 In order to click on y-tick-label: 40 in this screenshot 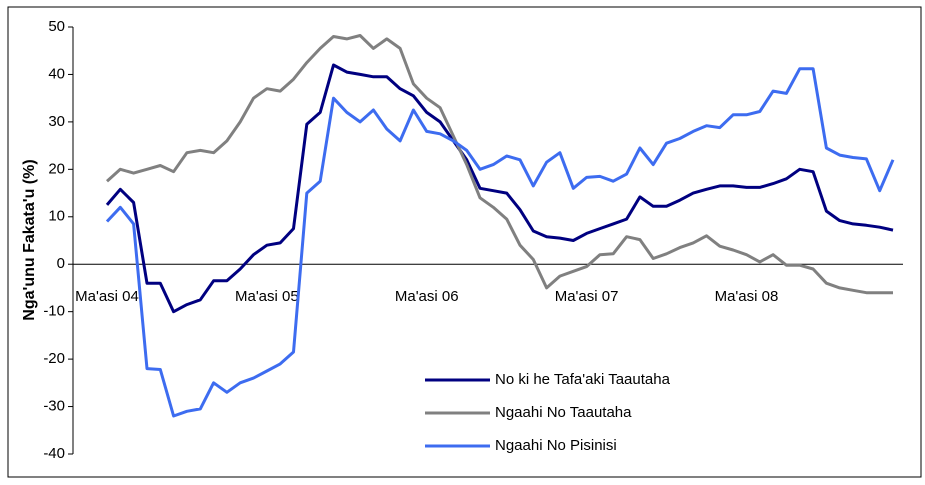, I will do `click(56, 73)`.